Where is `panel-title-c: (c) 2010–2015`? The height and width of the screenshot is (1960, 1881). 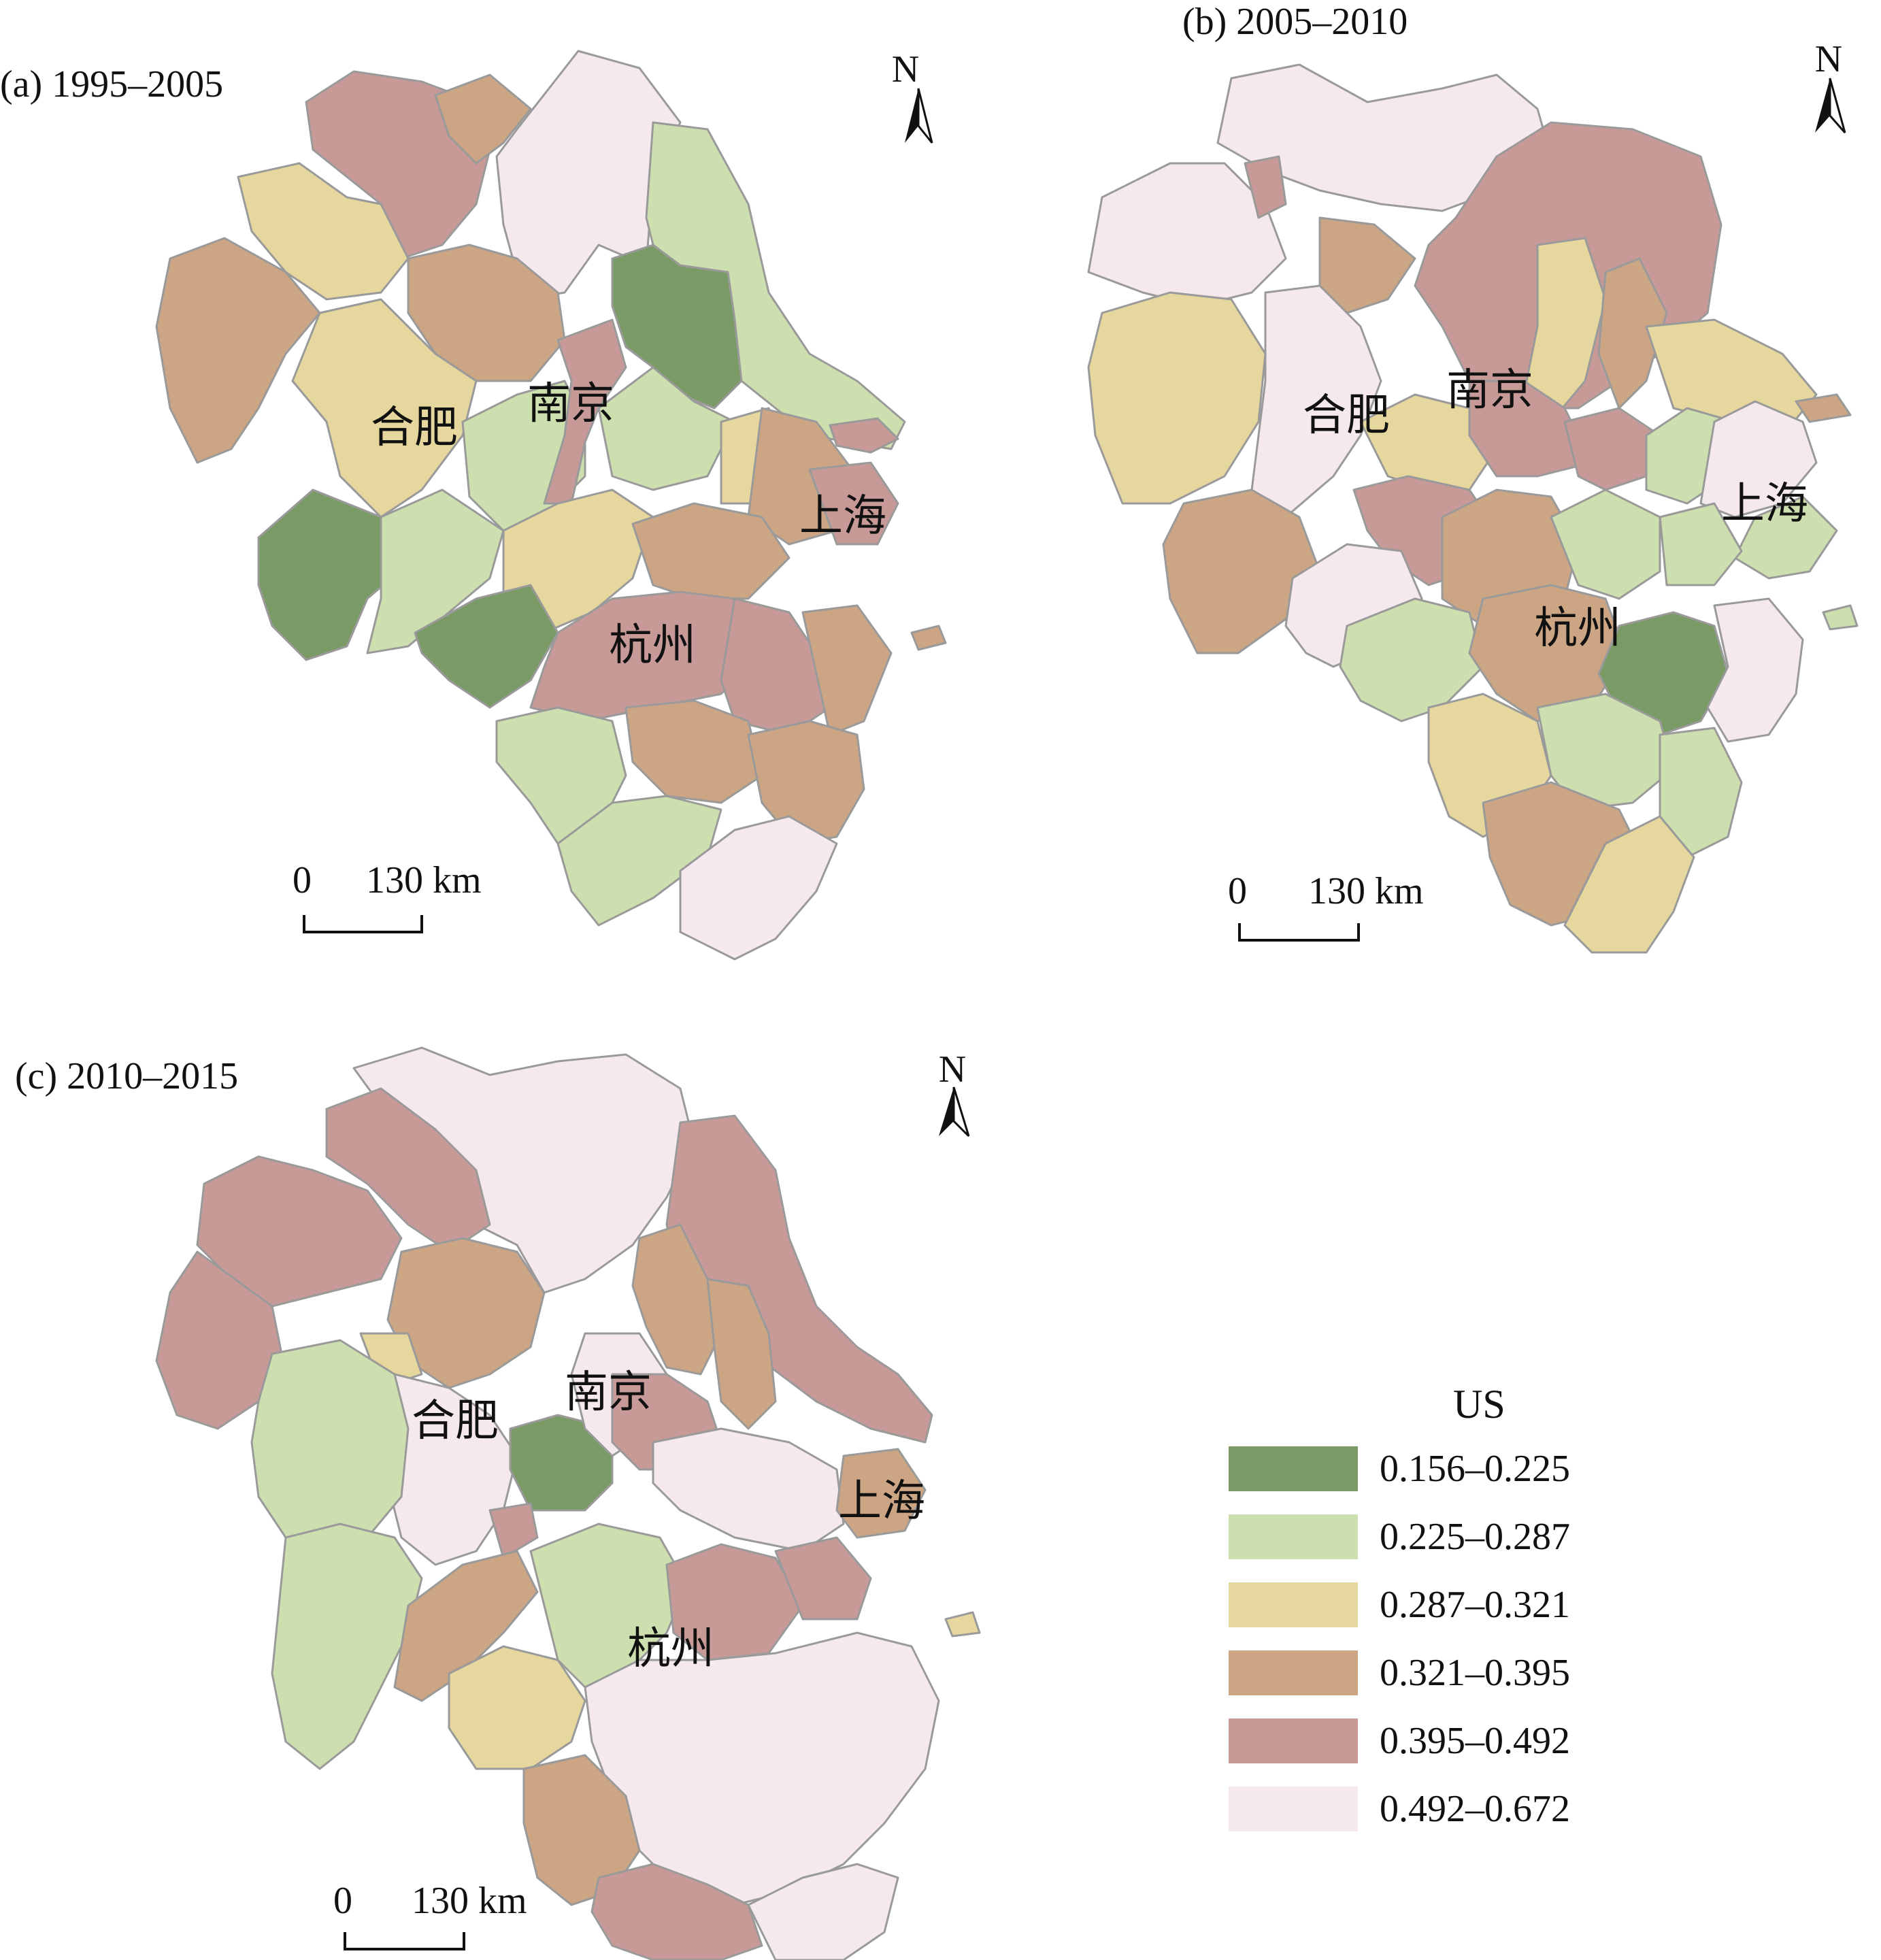
panel-title-c: (c) 2010–2015 is located at coordinates (127, 1076).